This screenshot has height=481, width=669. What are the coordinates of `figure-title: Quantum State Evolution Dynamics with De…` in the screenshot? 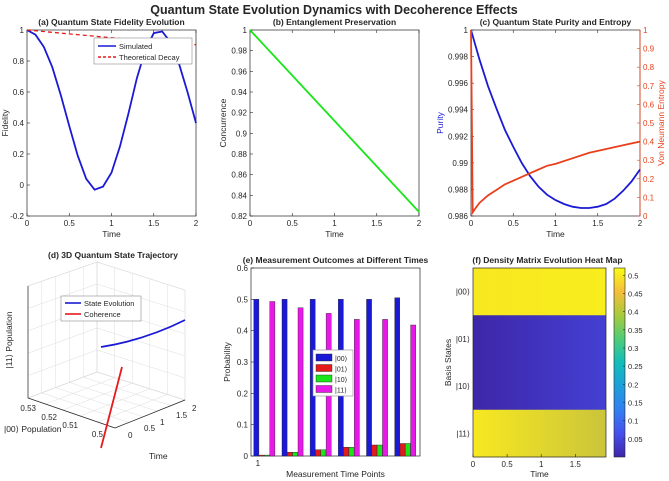 It's located at (333, 10).